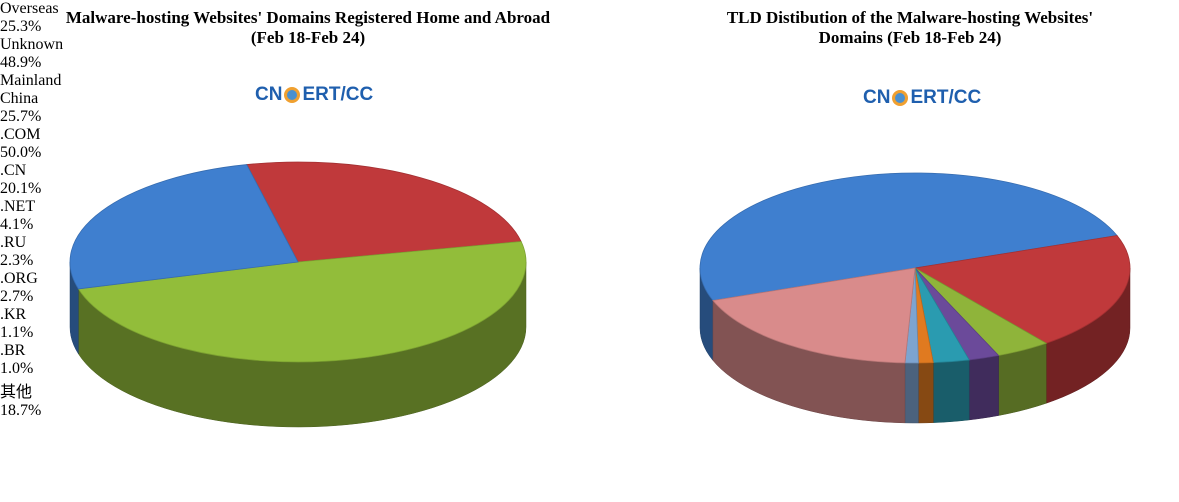 The image size is (1179, 502). I want to click on label-name: .COM, so click(20, 134).